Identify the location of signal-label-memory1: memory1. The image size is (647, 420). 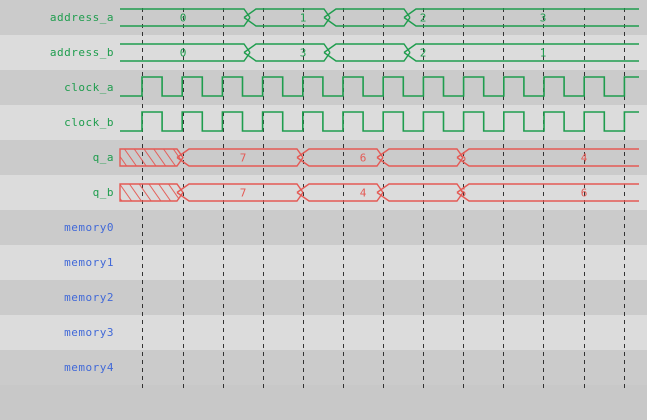
(89, 262).